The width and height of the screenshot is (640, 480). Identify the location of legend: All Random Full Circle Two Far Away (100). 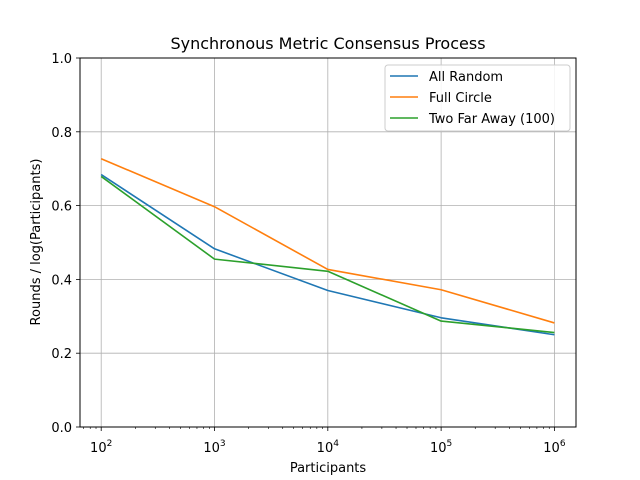
(477, 98).